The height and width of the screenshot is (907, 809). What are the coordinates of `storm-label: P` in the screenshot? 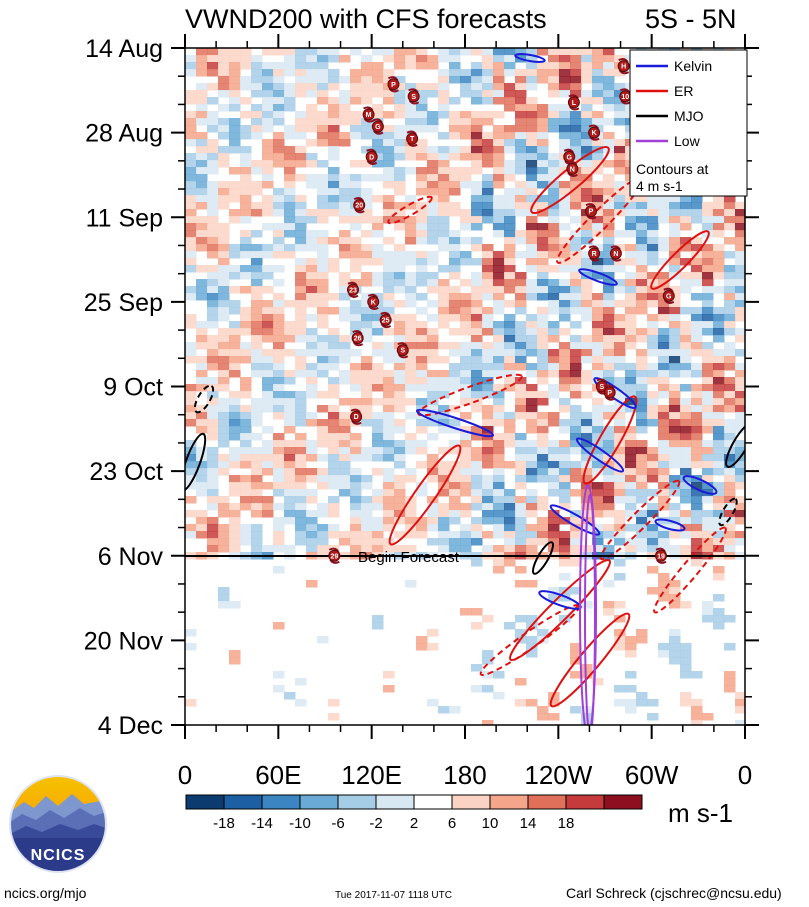 It's located at (591, 212).